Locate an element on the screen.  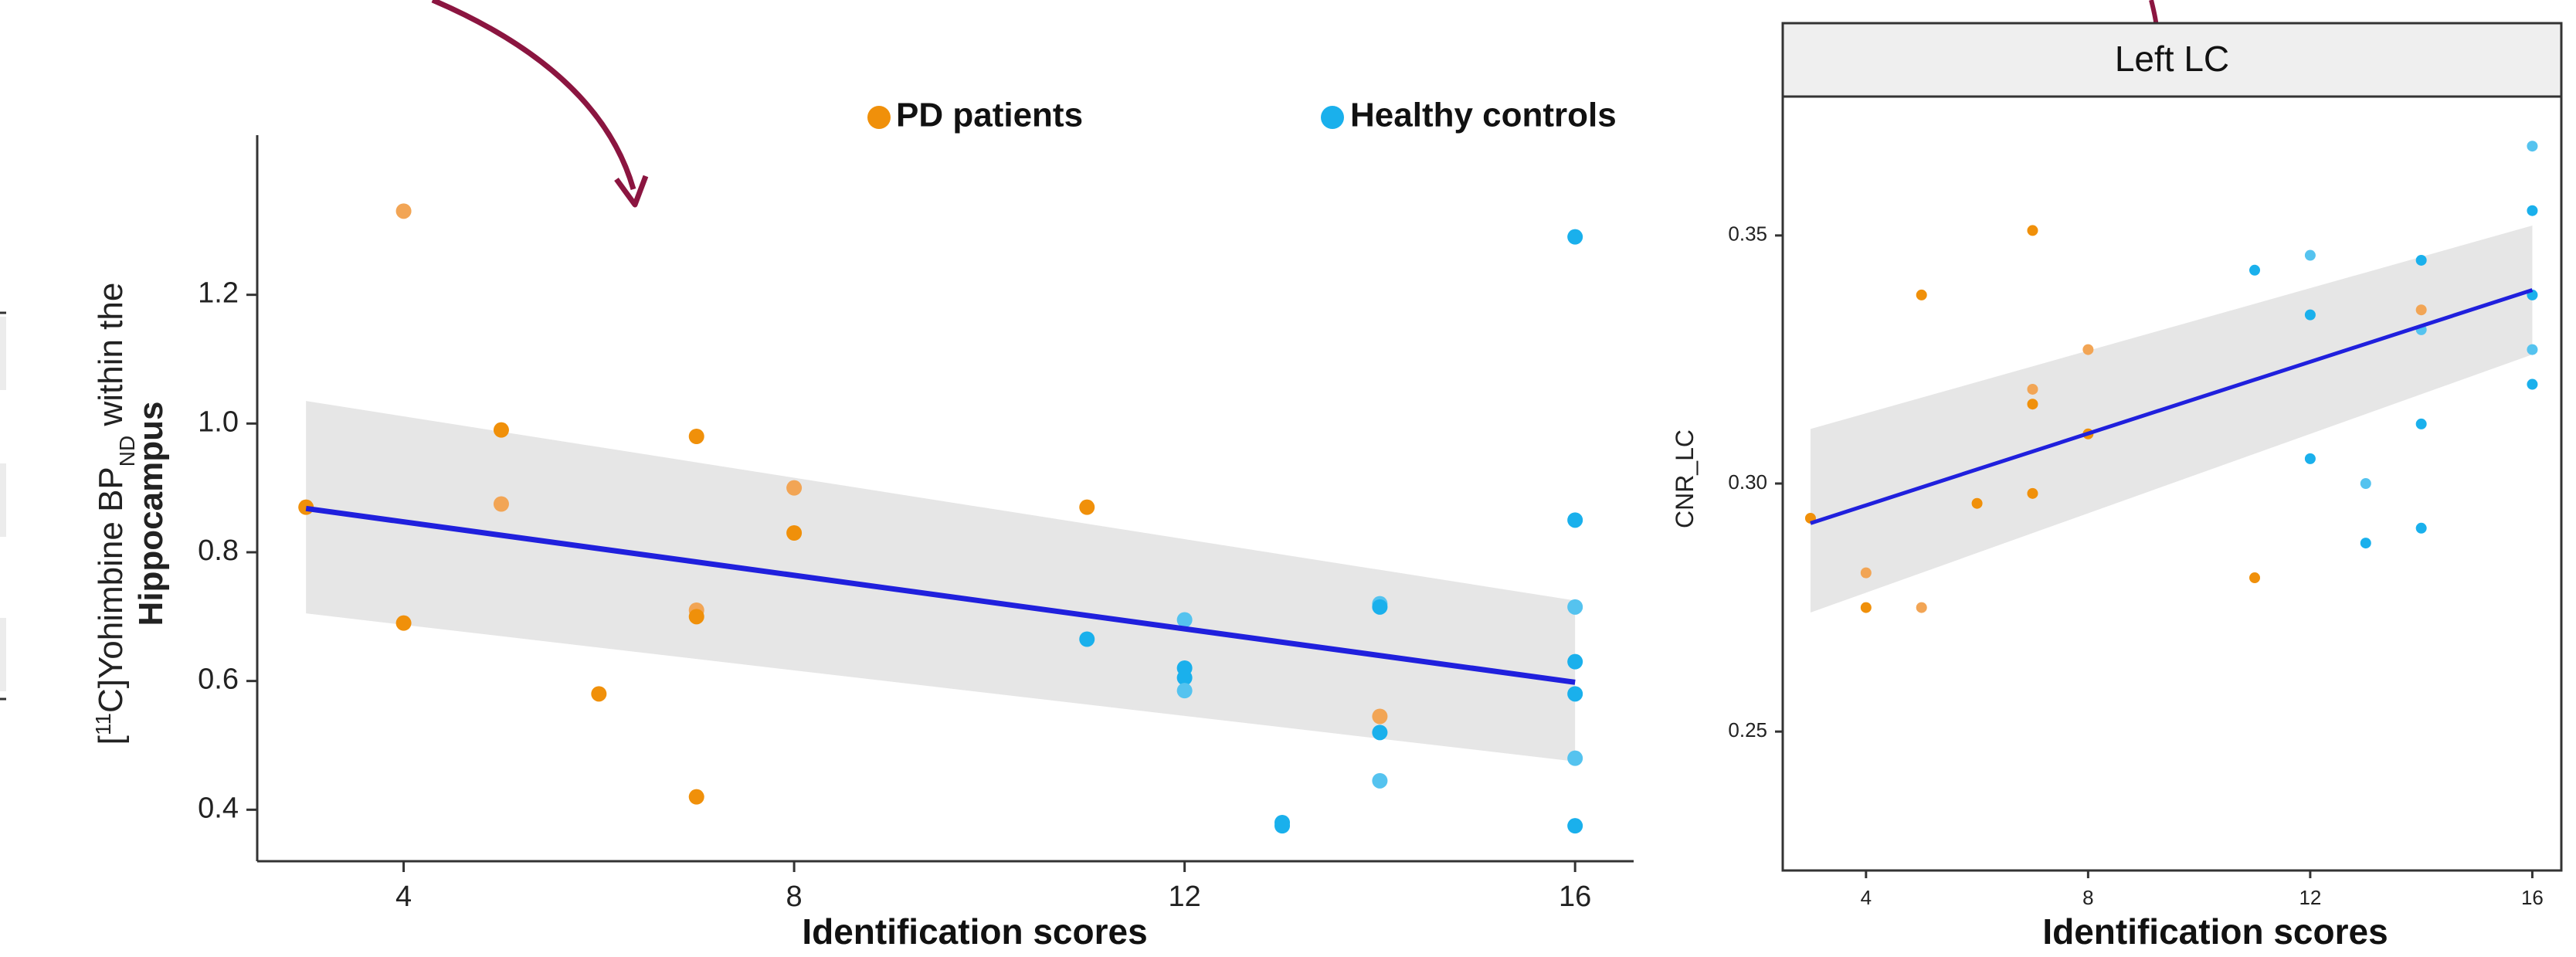
legend: PD patients Healthy controls is located at coordinates (1242, 115).